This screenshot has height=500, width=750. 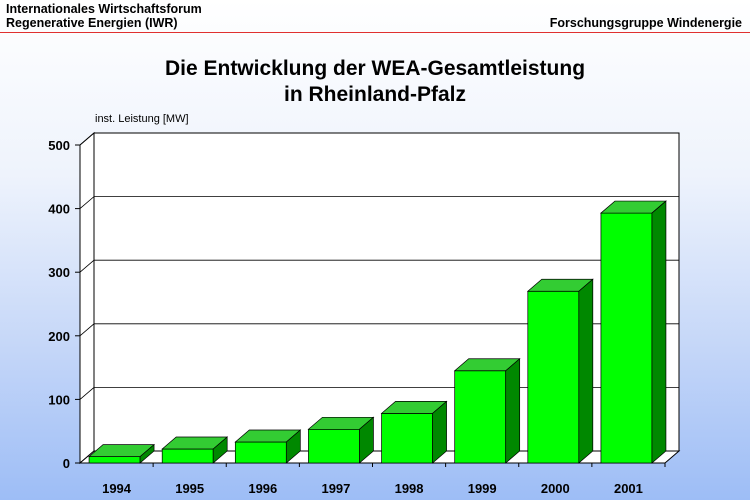 I want to click on organization-name-line1: Internationales Wirtschaftsforum, so click(x=104, y=9).